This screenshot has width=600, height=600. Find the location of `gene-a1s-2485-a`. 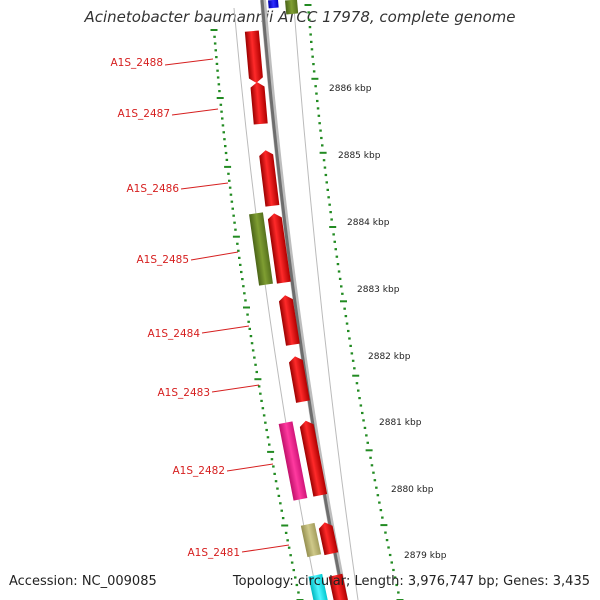

gene-a1s-2485-a is located at coordinates (261, 249).